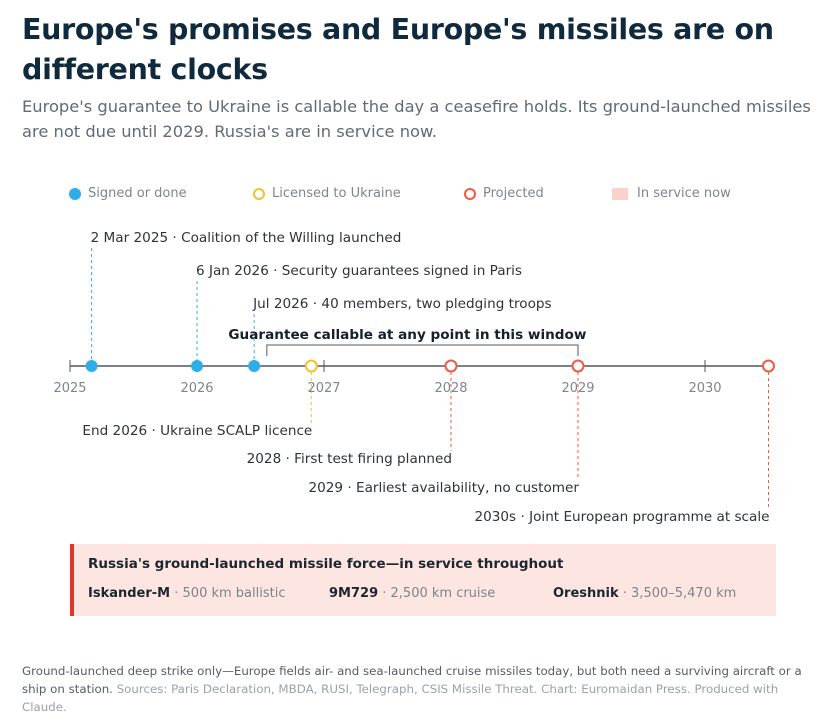 This screenshot has height=722, width=828. I want to click on legend-label: Signed or done, so click(137, 193).